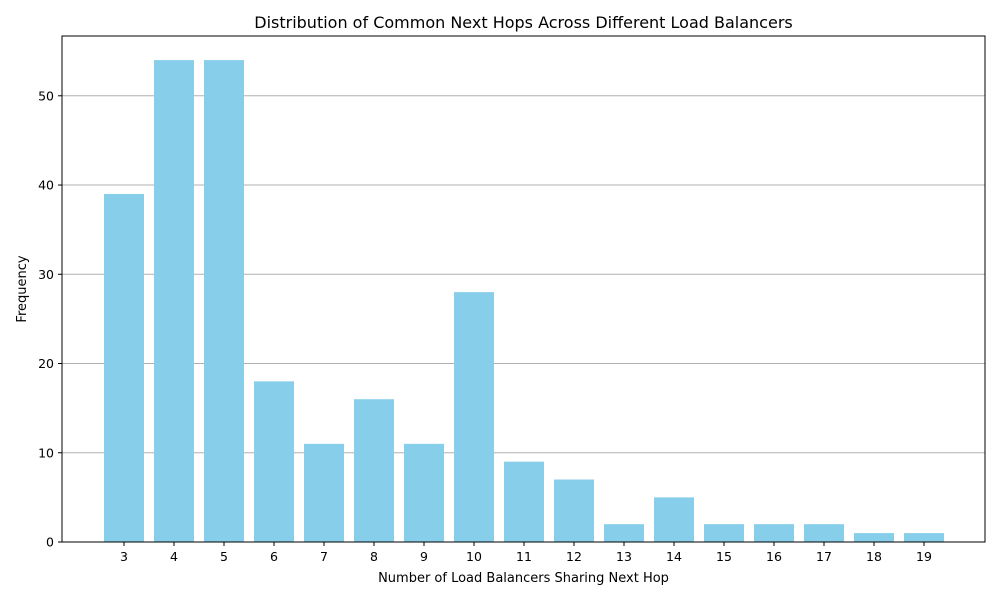 This screenshot has width=1000, height=605. I want to click on x-tick-label: 12, so click(574, 556).